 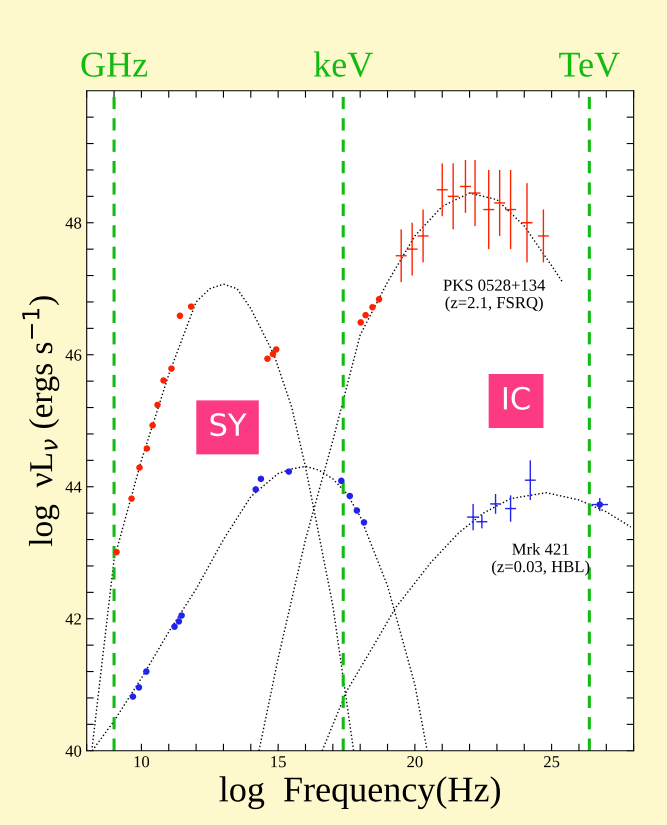 I want to click on x-tick-label: 10, so click(x=142, y=762).